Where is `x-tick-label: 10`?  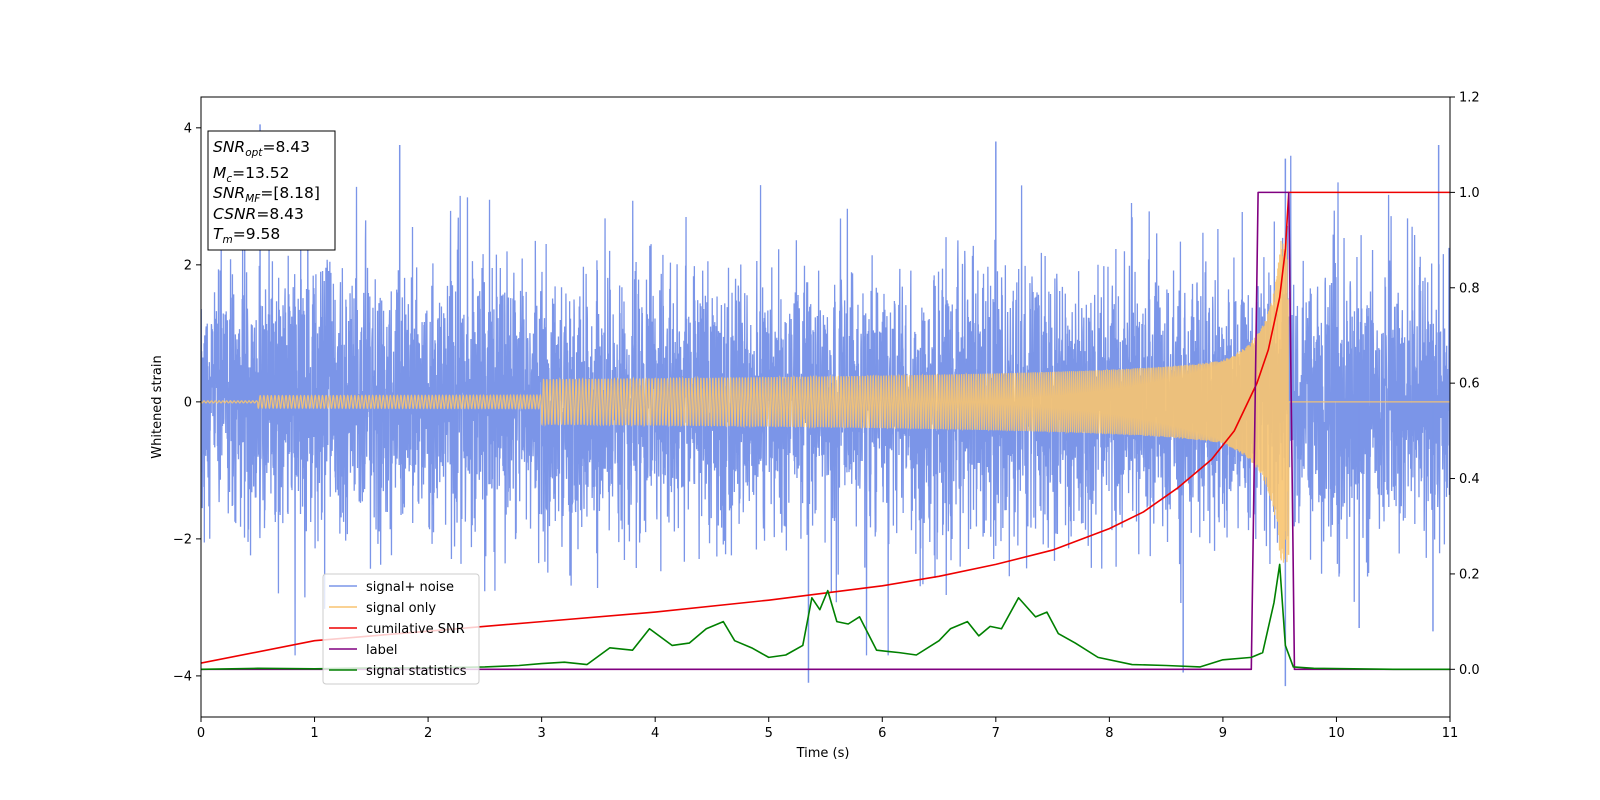
x-tick-label: 10 is located at coordinates (1336, 733).